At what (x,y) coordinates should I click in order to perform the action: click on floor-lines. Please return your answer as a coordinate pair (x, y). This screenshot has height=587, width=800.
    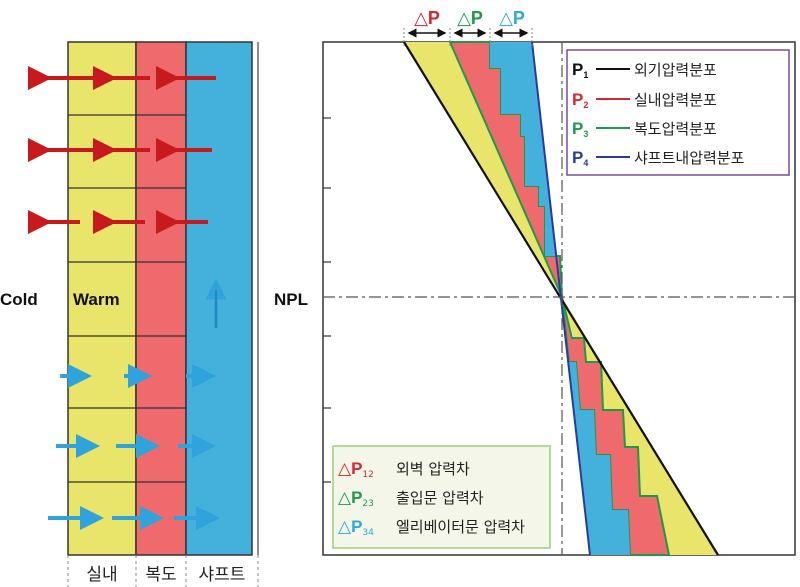
    Looking at the image, I should click on (127, 298).